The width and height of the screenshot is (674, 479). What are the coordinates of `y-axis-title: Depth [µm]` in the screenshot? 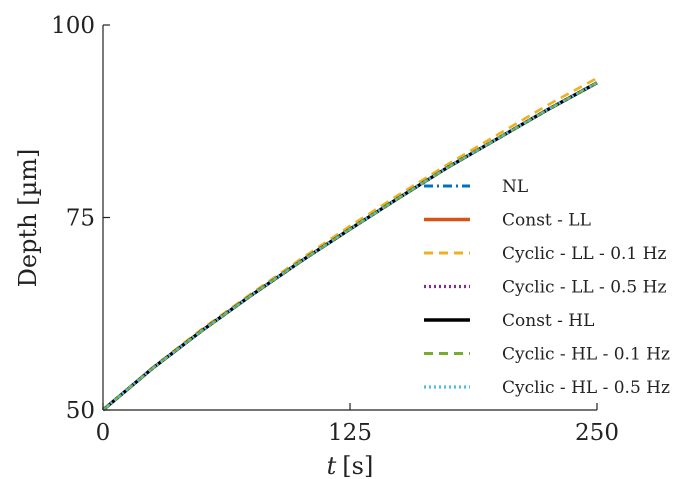 It's located at (28, 218).